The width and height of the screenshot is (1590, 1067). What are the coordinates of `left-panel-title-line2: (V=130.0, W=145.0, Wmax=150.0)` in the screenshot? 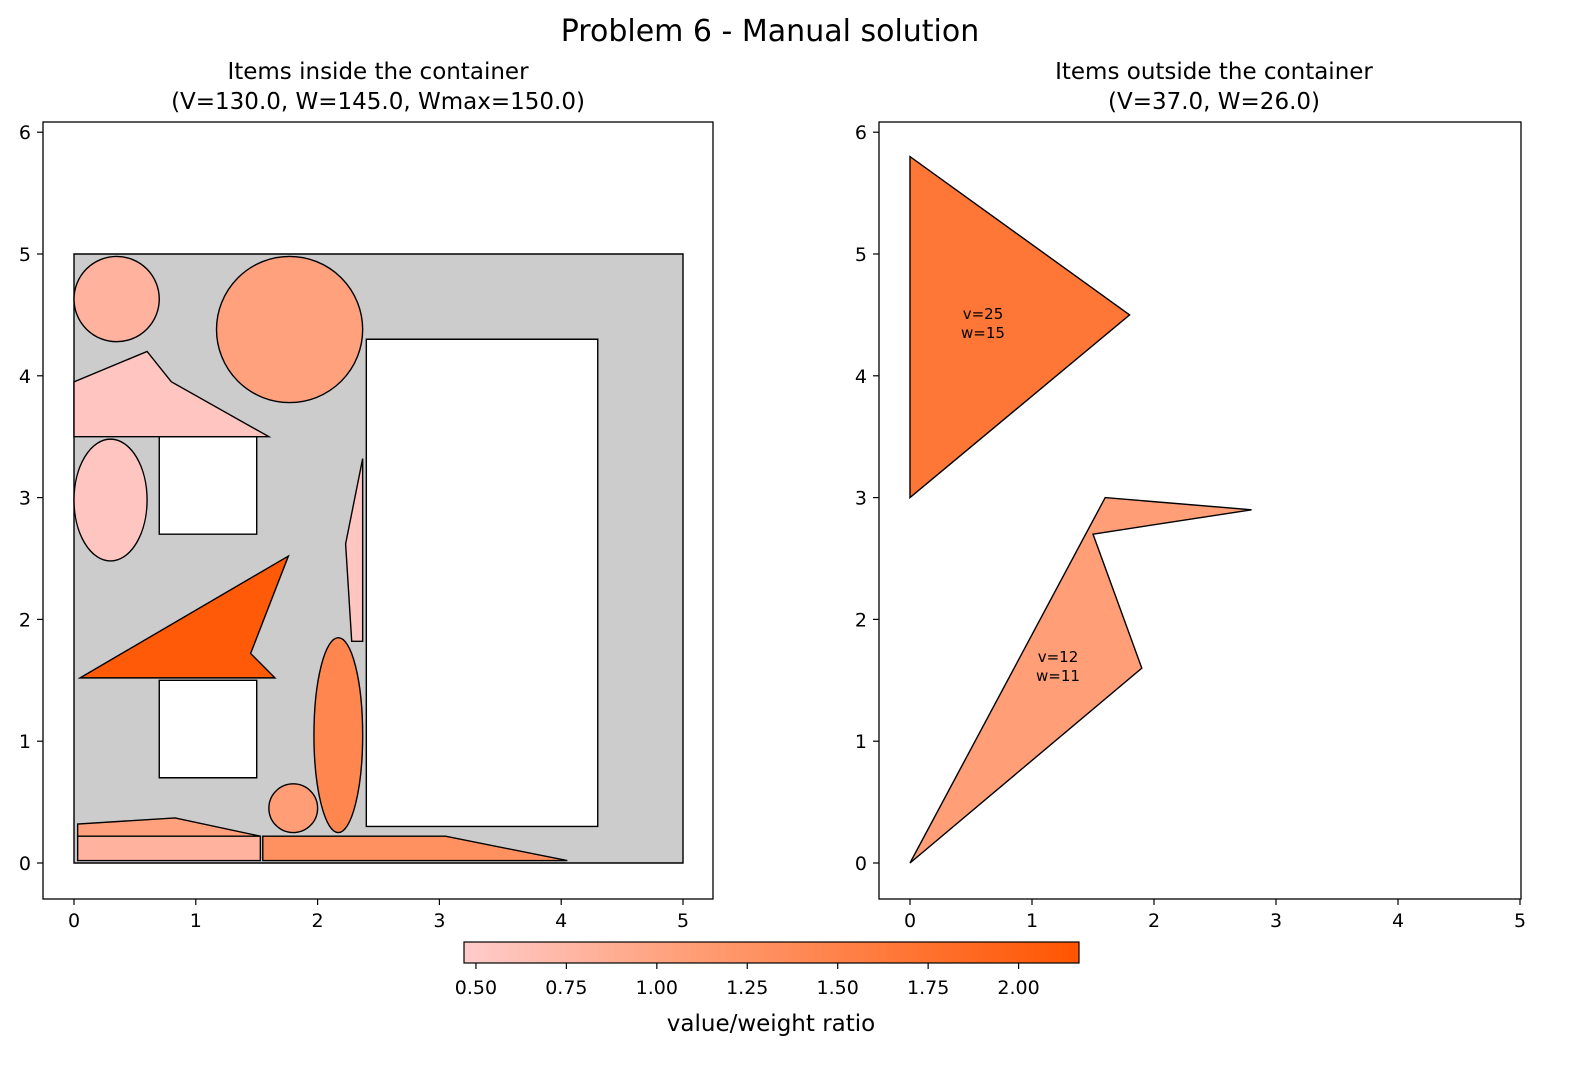 It's located at (378, 102).